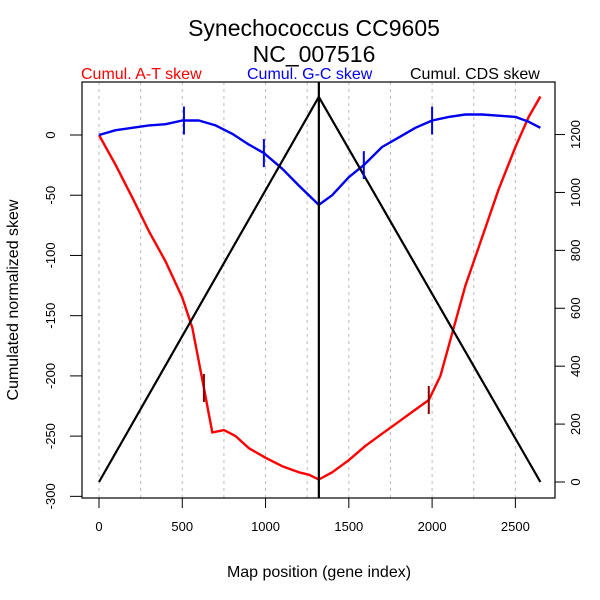 The width and height of the screenshot is (600, 600). Describe the element at coordinates (265, 526) in the screenshot. I see `x-tick-label: 1000` at that location.